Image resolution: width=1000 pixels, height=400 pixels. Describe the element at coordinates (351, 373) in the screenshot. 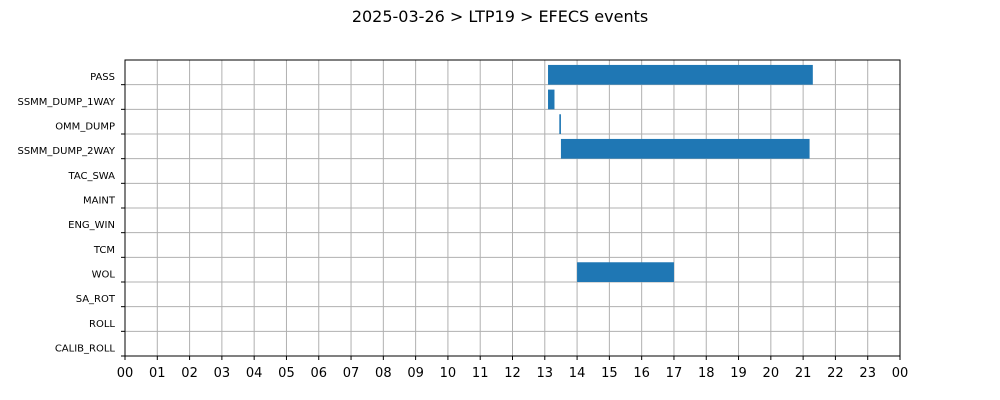

I see `x-tick-label: 07` at that location.